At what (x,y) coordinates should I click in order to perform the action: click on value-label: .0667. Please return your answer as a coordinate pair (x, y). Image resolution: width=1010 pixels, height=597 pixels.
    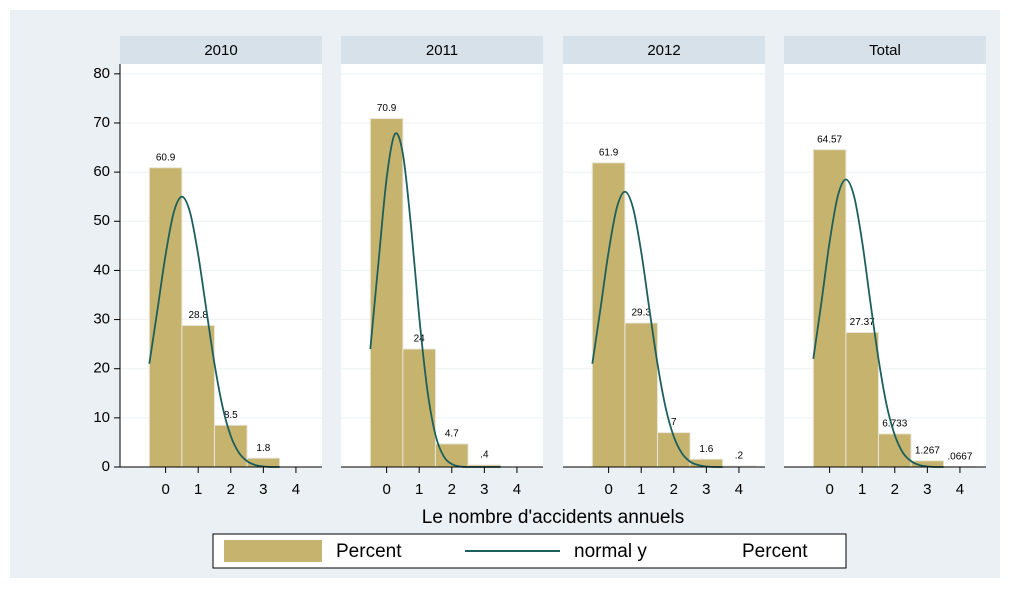
    Looking at the image, I should click on (959, 456).